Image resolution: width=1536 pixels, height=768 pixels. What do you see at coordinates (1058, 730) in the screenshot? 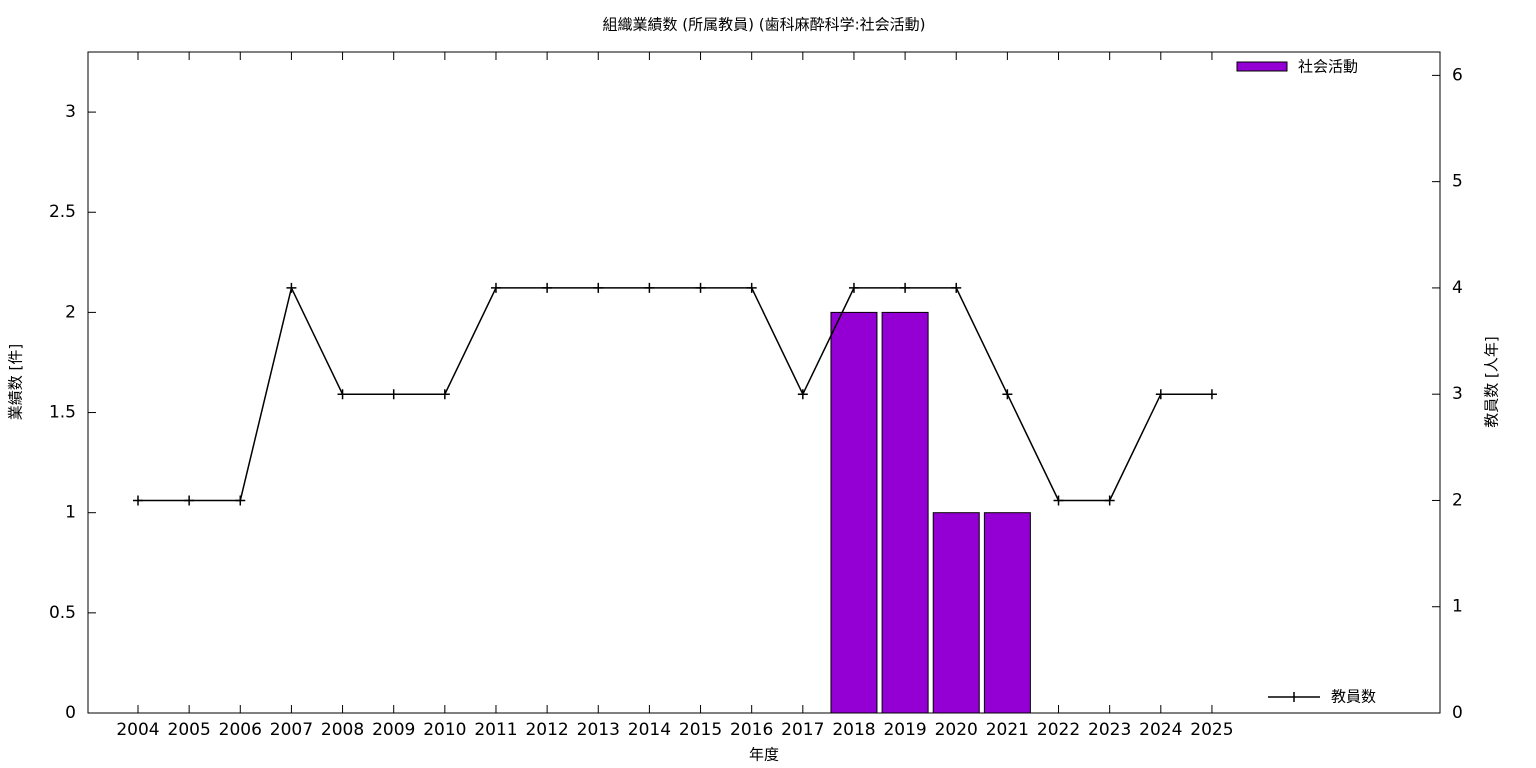
I see `x-tick-label: 2022` at bounding box center [1058, 730].